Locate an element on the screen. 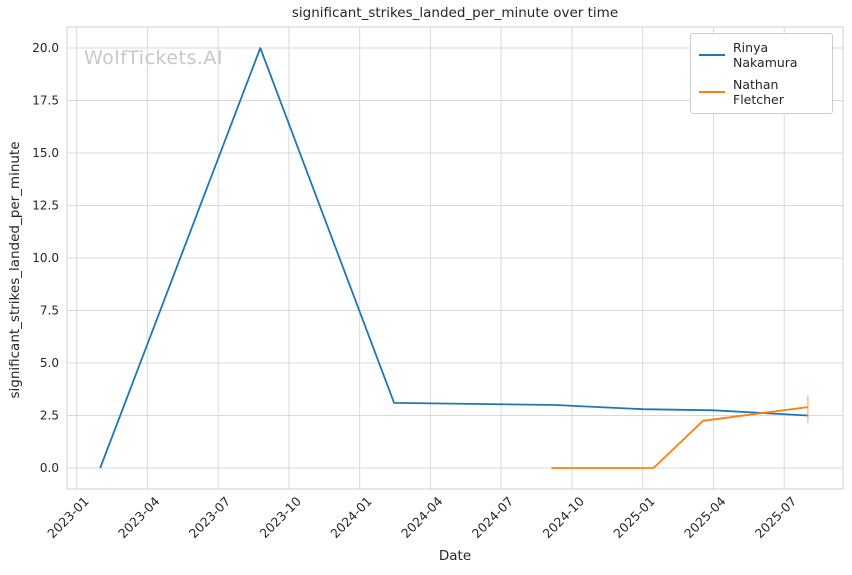 This screenshot has height=575, width=852. x-tick-label: 2023-04 is located at coordinates (139, 517).